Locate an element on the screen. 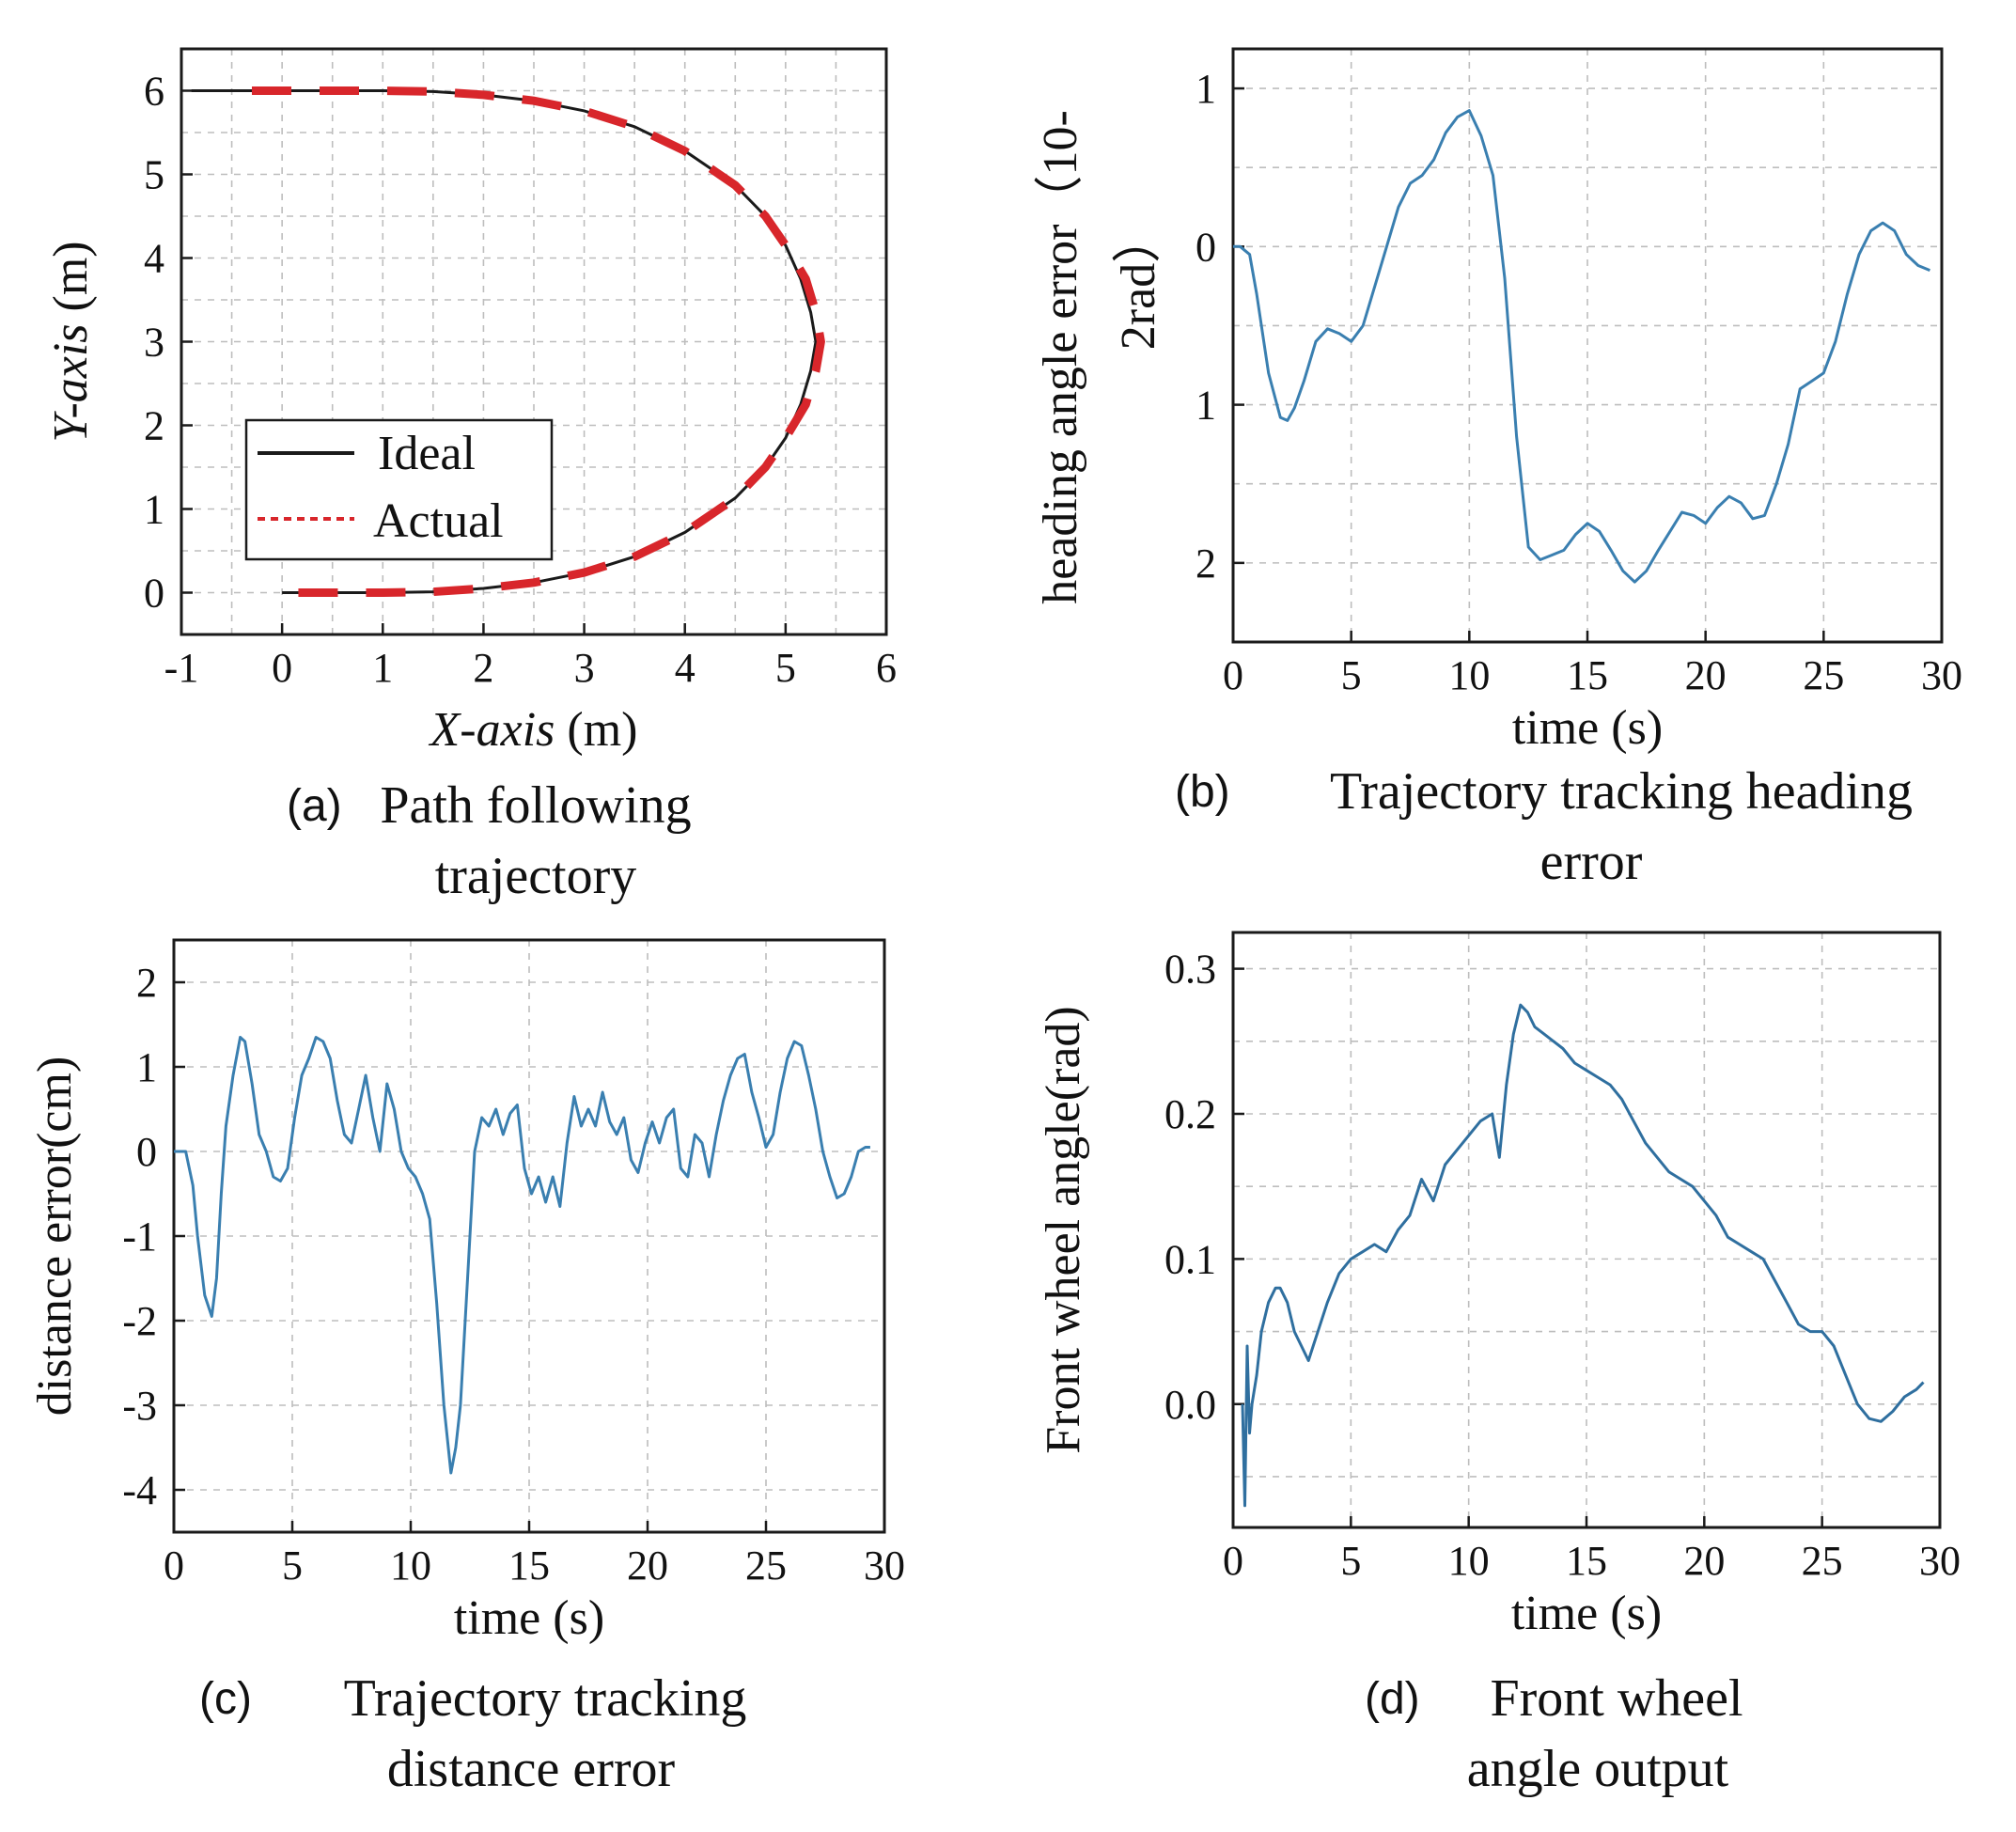 The image size is (2016, 1832). caption-letter: (d) is located at coordinates (1392, 1699).